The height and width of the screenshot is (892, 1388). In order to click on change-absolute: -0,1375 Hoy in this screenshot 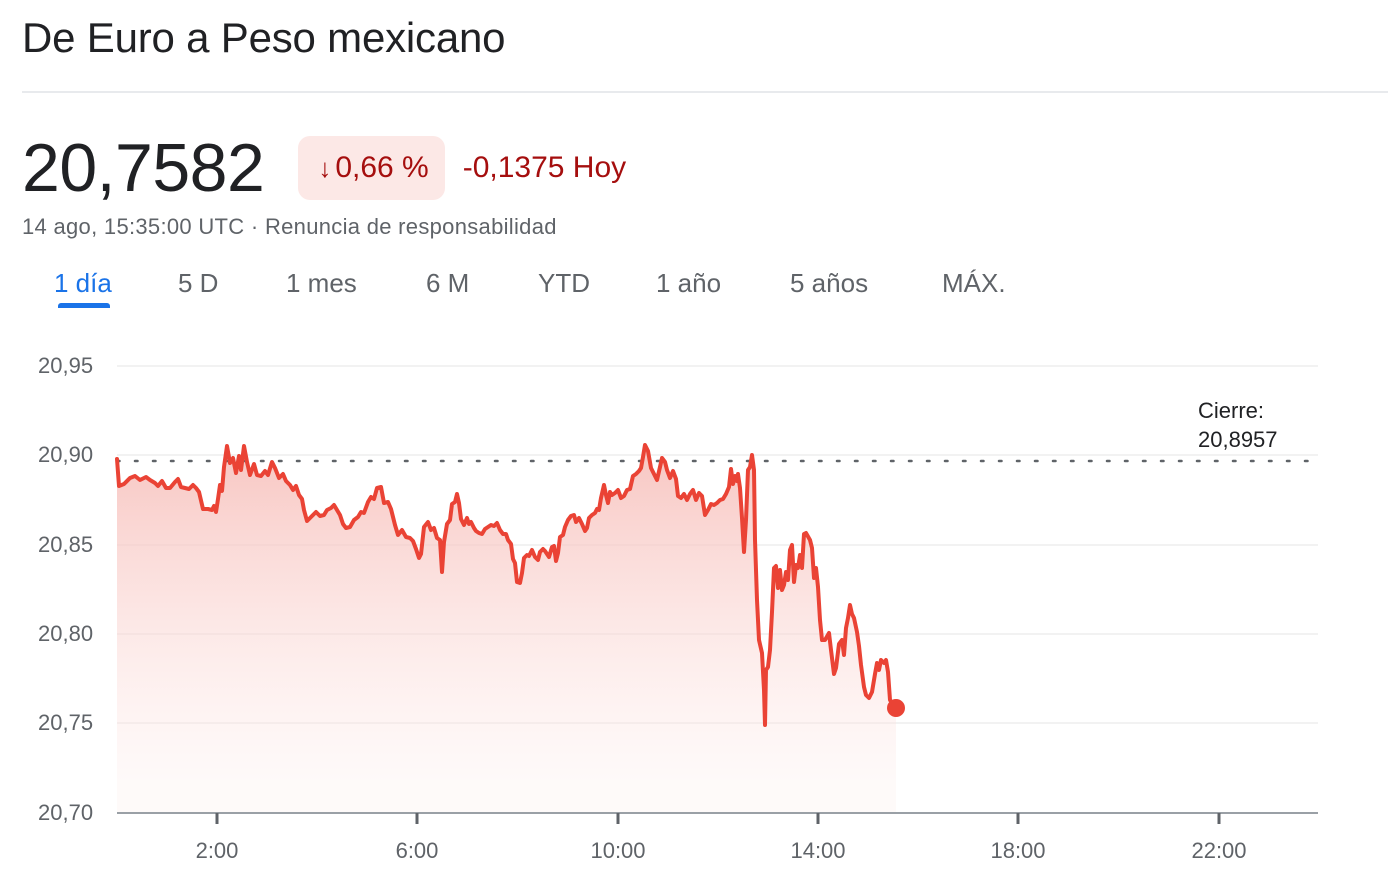, I will do `click(544, 167)`.